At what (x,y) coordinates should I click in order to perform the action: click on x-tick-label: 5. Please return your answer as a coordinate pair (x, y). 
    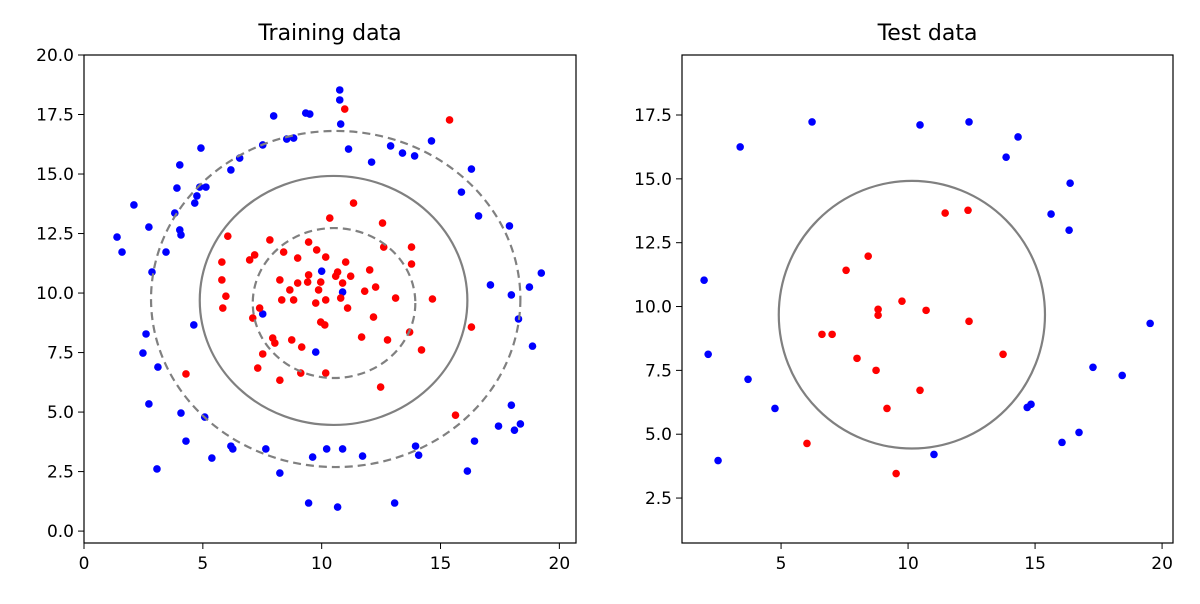
    Looking at the image, I should click on (781, 564).